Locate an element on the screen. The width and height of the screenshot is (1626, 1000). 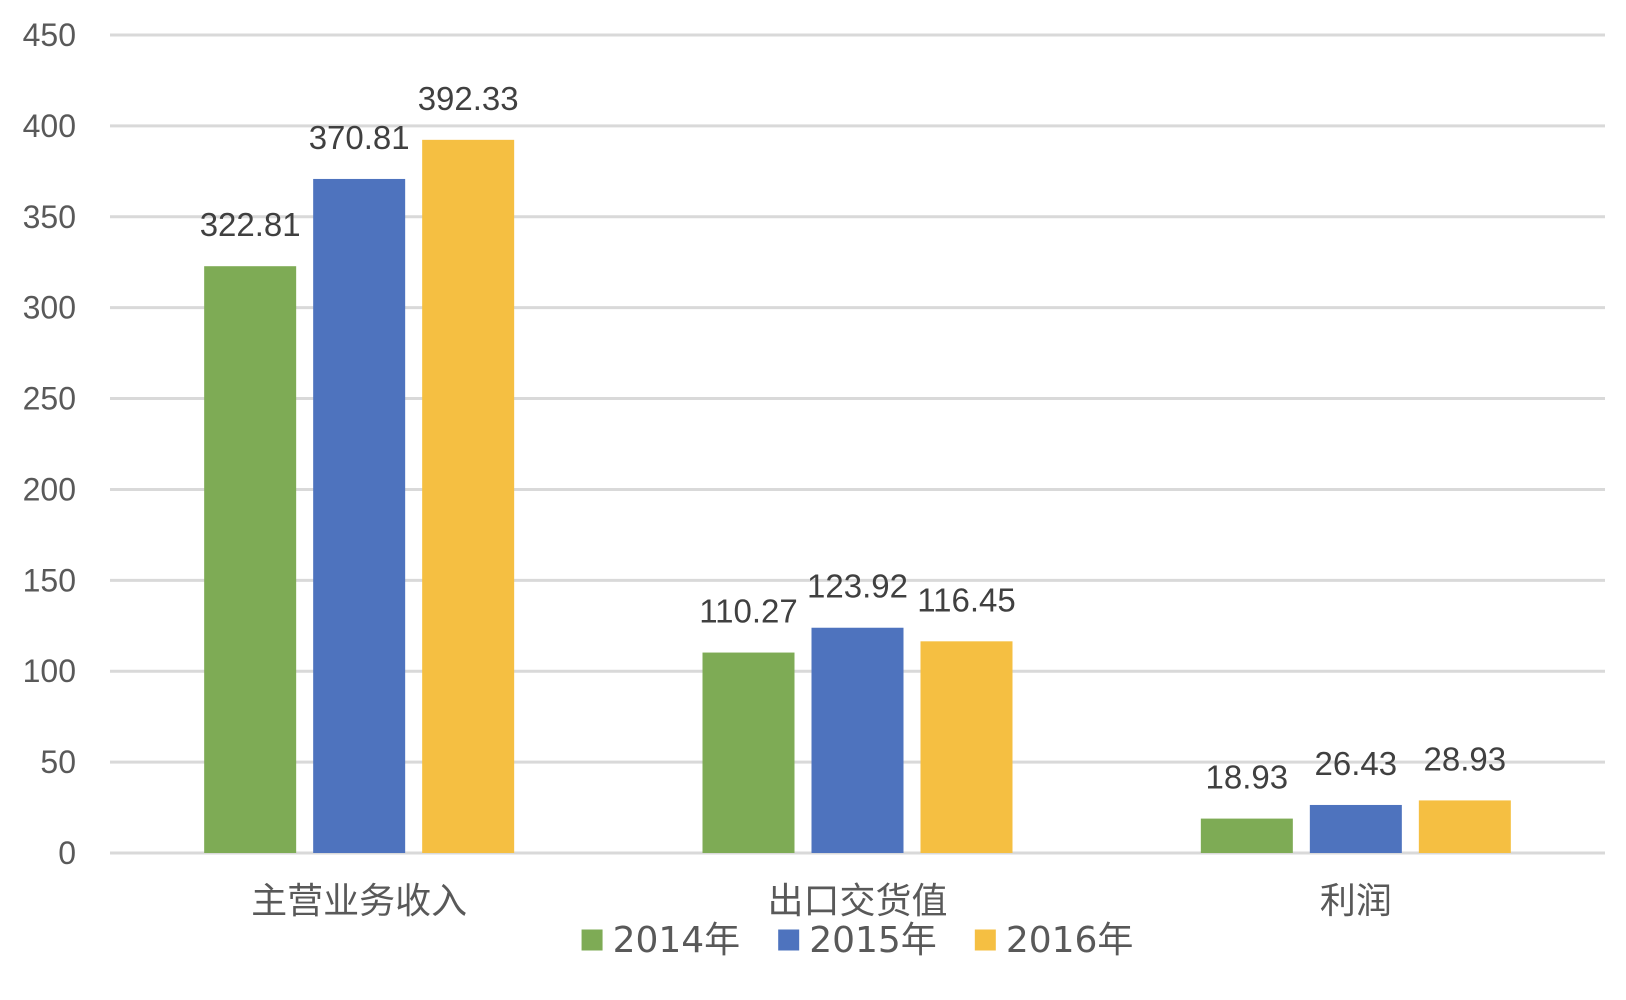
category-label: 出口交货值 is located at coordinates (857, 901).